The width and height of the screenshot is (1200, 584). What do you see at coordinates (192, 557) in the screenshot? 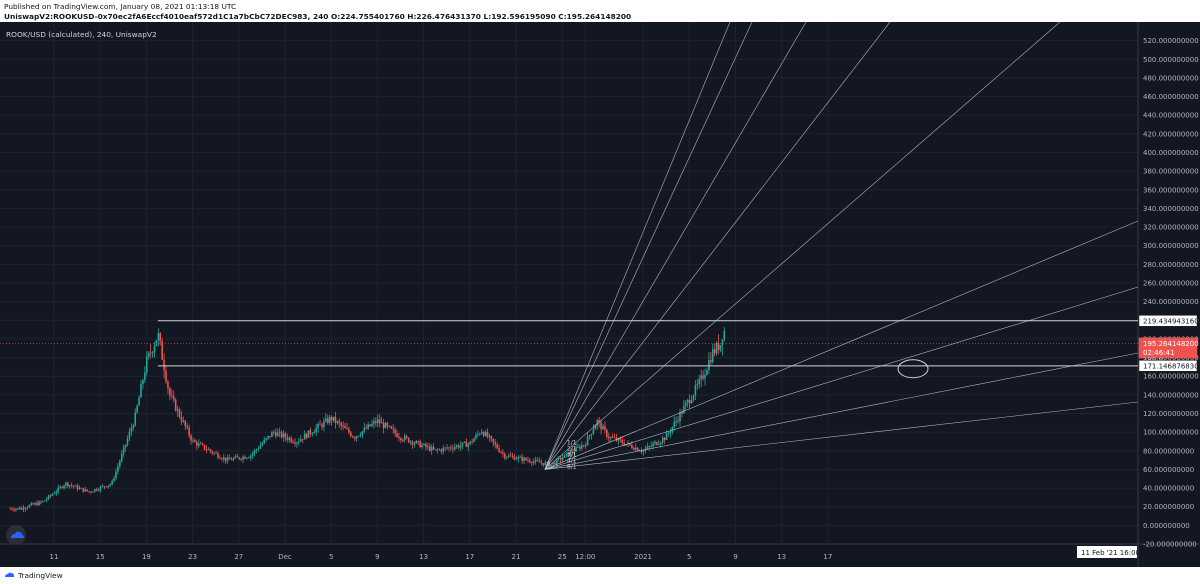
I see `x-tick-label: 23` at bounding box center [192, 557].